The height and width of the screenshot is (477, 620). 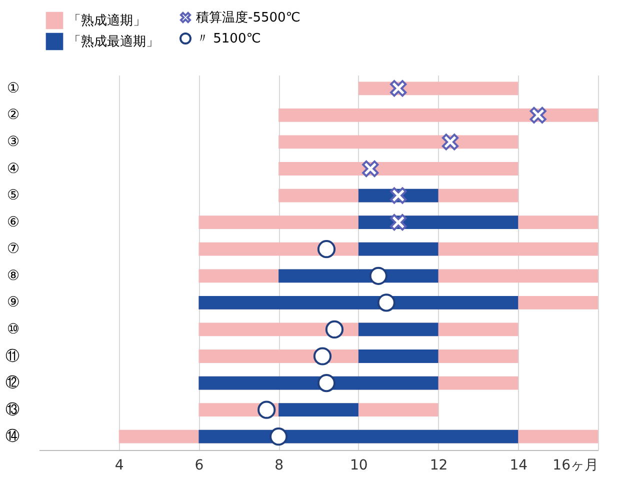 What do you see at coordinates (439, 466) in the screenshot?
I see `x-tick-label: 12` at bounding box center [439, 466].